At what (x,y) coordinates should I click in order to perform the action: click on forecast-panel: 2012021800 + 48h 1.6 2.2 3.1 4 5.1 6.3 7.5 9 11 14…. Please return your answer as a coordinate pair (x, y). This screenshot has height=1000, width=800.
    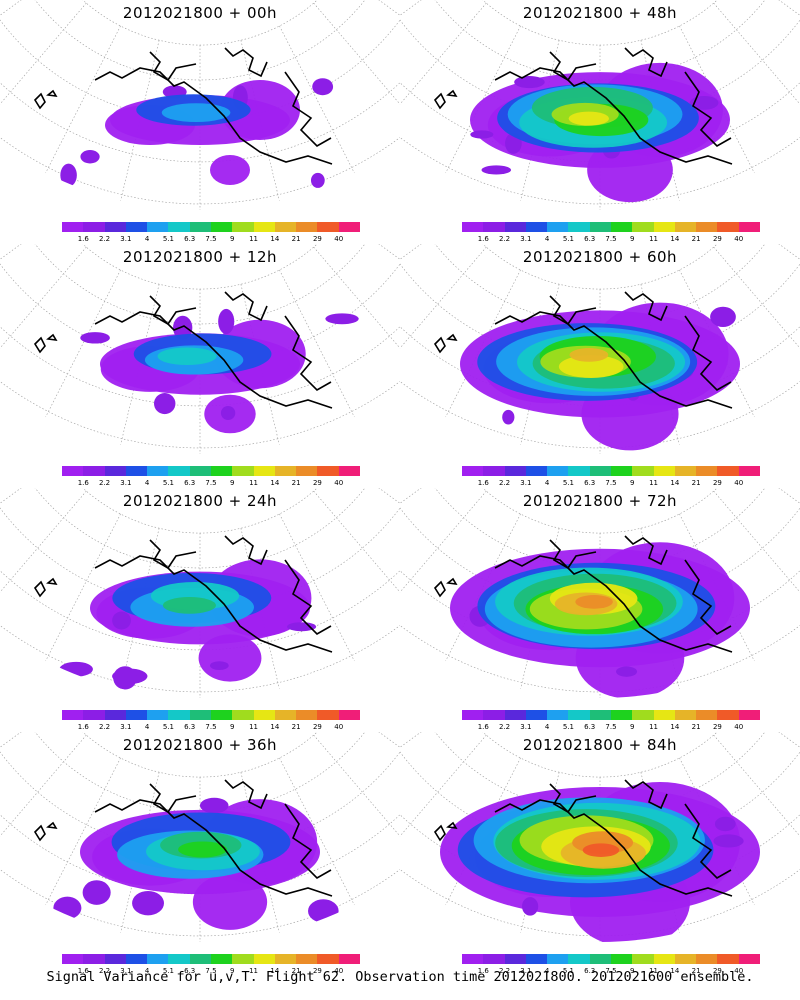
    Looking at the image, I should click on (600, 122).